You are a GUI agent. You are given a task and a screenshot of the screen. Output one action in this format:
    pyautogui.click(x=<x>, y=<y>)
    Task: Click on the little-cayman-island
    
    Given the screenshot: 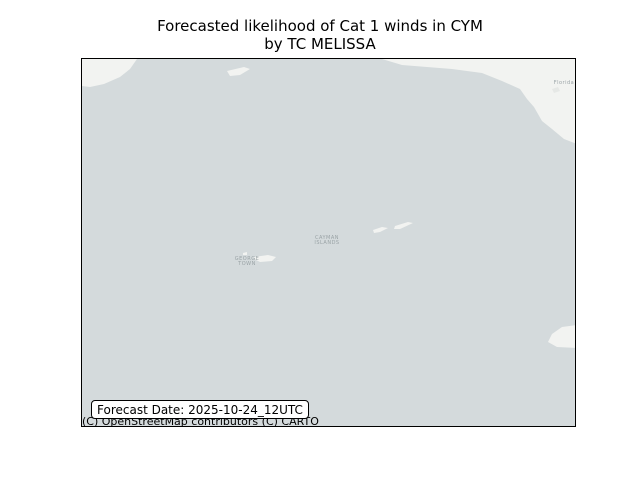 What is the action you would take?
    pyautogui.click(x=380, y=230)
    